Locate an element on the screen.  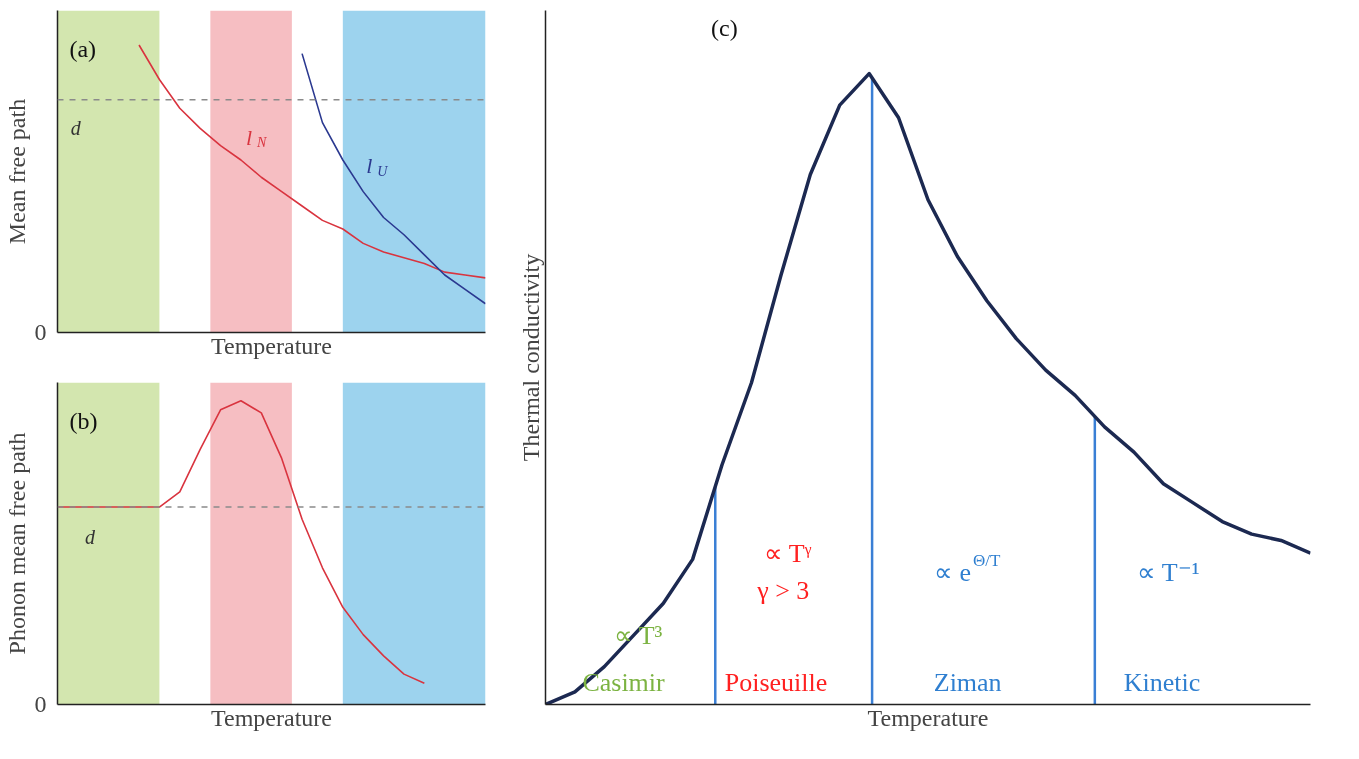
annotation: ∝ Tᵞ is located at coordinates (787, 553).